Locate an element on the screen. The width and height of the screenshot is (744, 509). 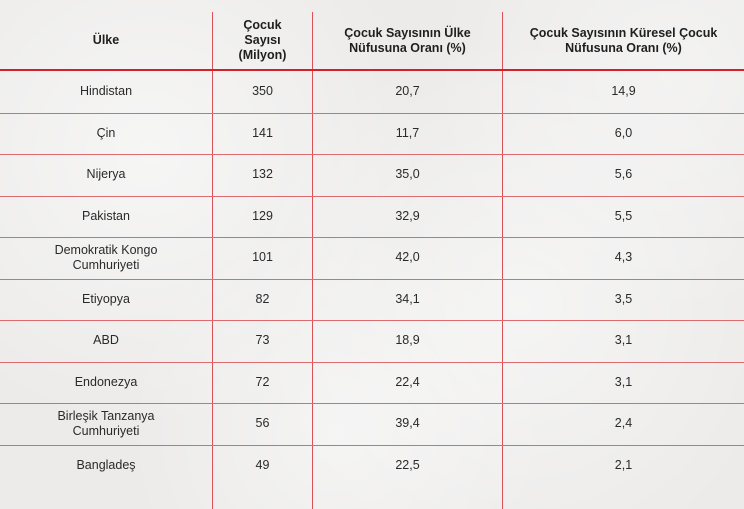
table-cell-children: 49 is located at coordinates (262, 464).